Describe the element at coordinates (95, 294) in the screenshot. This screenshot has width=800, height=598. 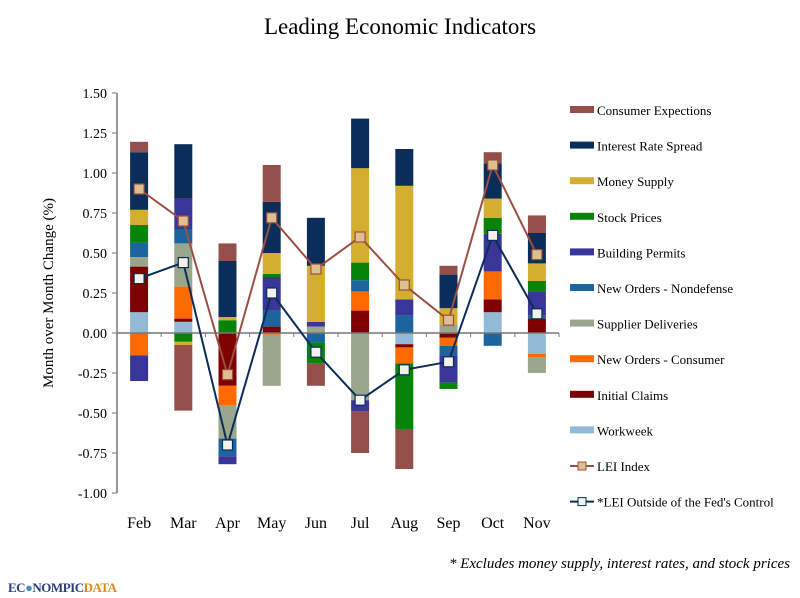
I see `y-tick-label: 0.25` at that location.